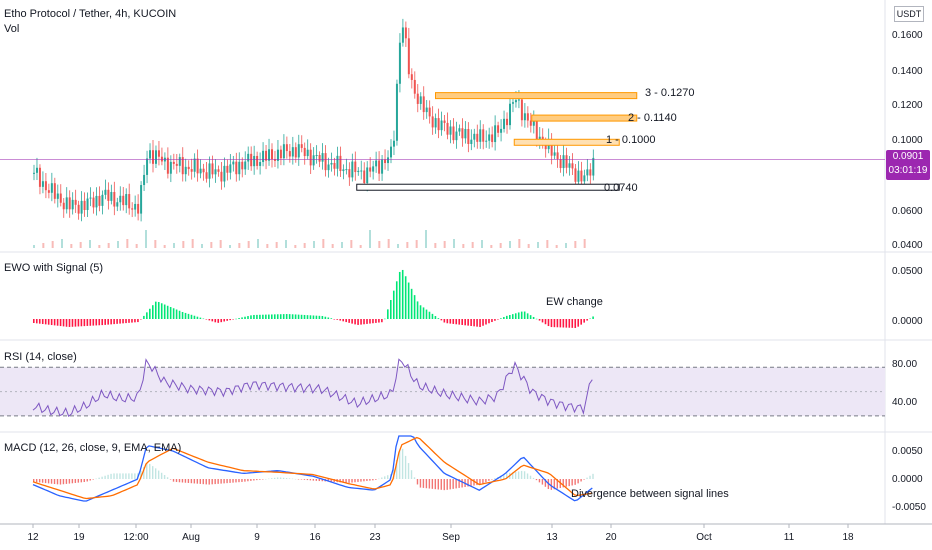 The height and width of the screenshot is (550, 932). Describe the element at coordinates (909, 14) in the screenshot. I see `currency-unit: USDT` at that location.